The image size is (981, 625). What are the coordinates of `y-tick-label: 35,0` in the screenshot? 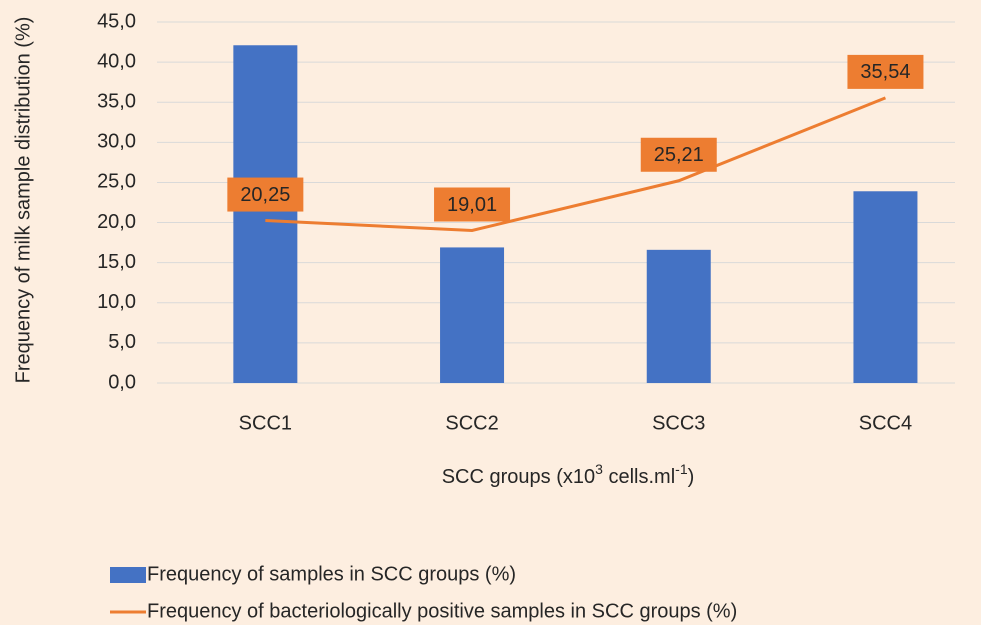 It's located at (116, 102).